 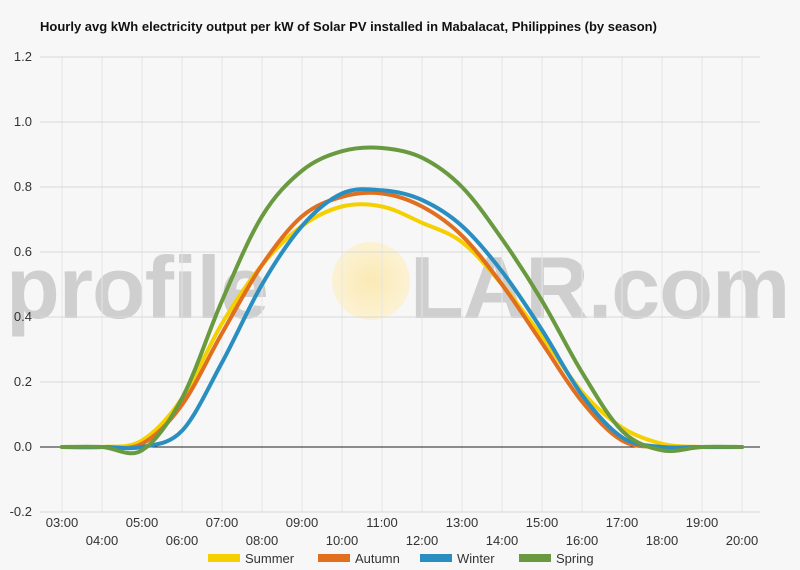 What do you see at coordinates (222, 522) in the screenshot?
I see `x-tick-label: 07:00` at bounding box center [222, 522].